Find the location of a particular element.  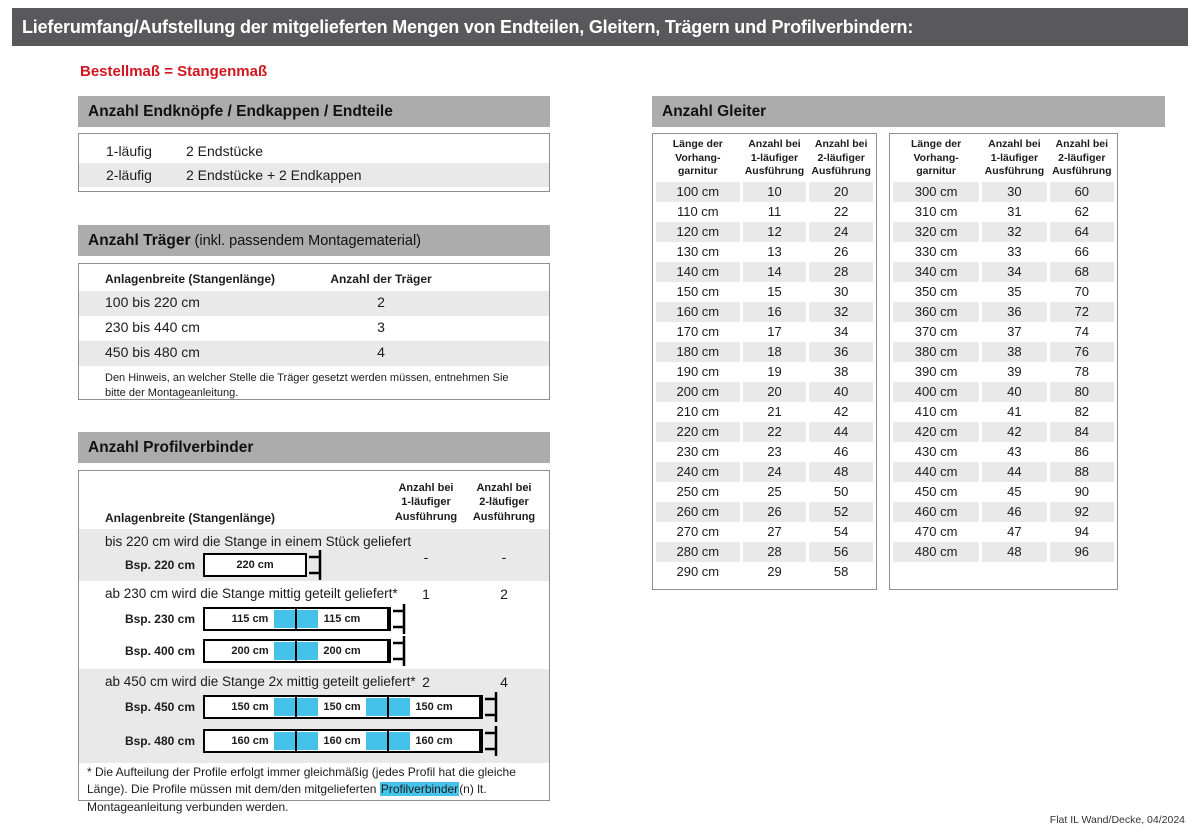

example-label: Bsp. 230 cm is located at coordinates (159, 619).